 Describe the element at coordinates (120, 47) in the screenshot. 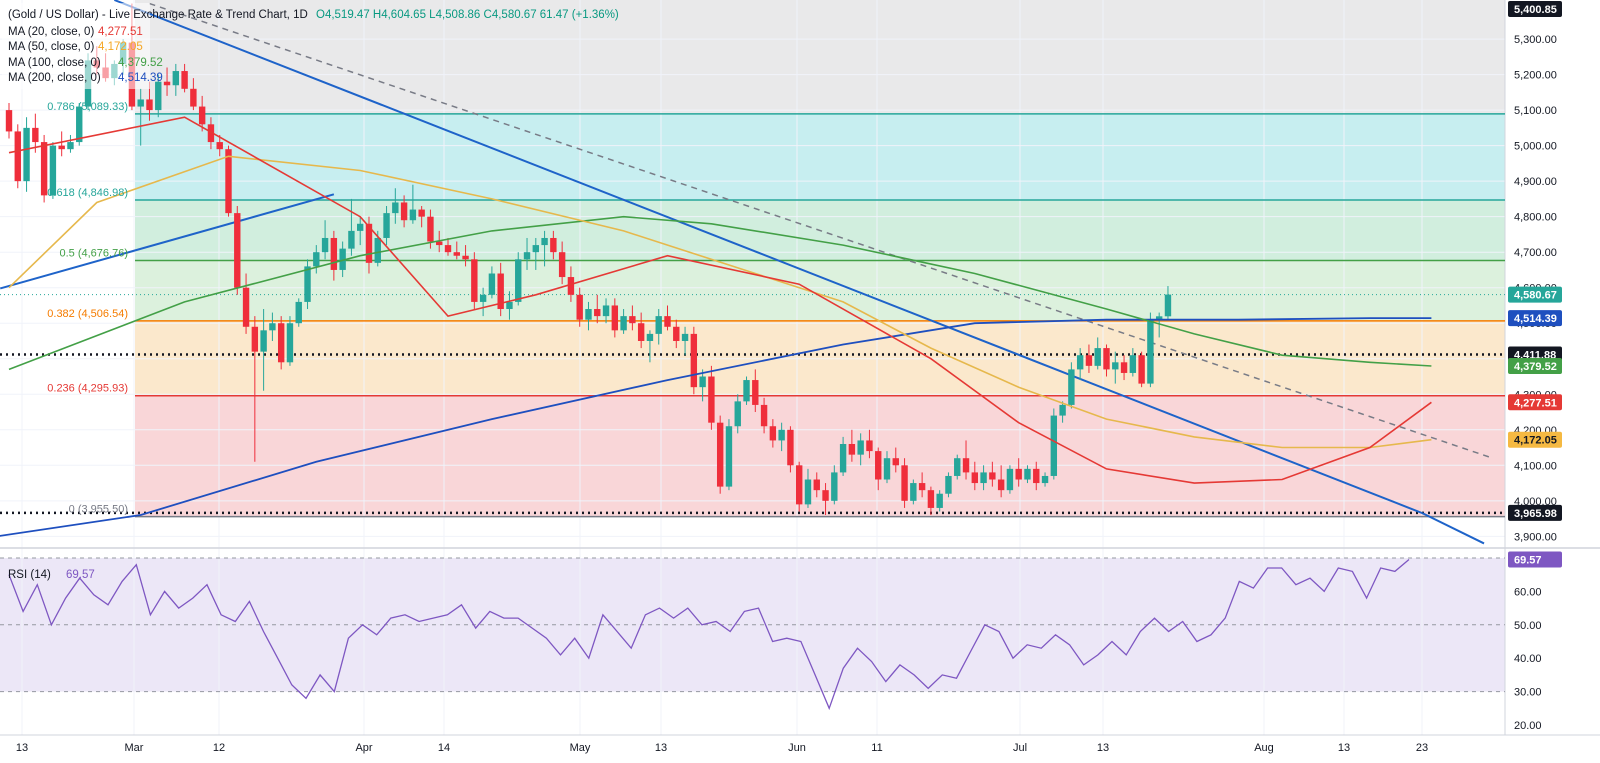

I see `ma50-legend-value: 4,172.05` at that location.